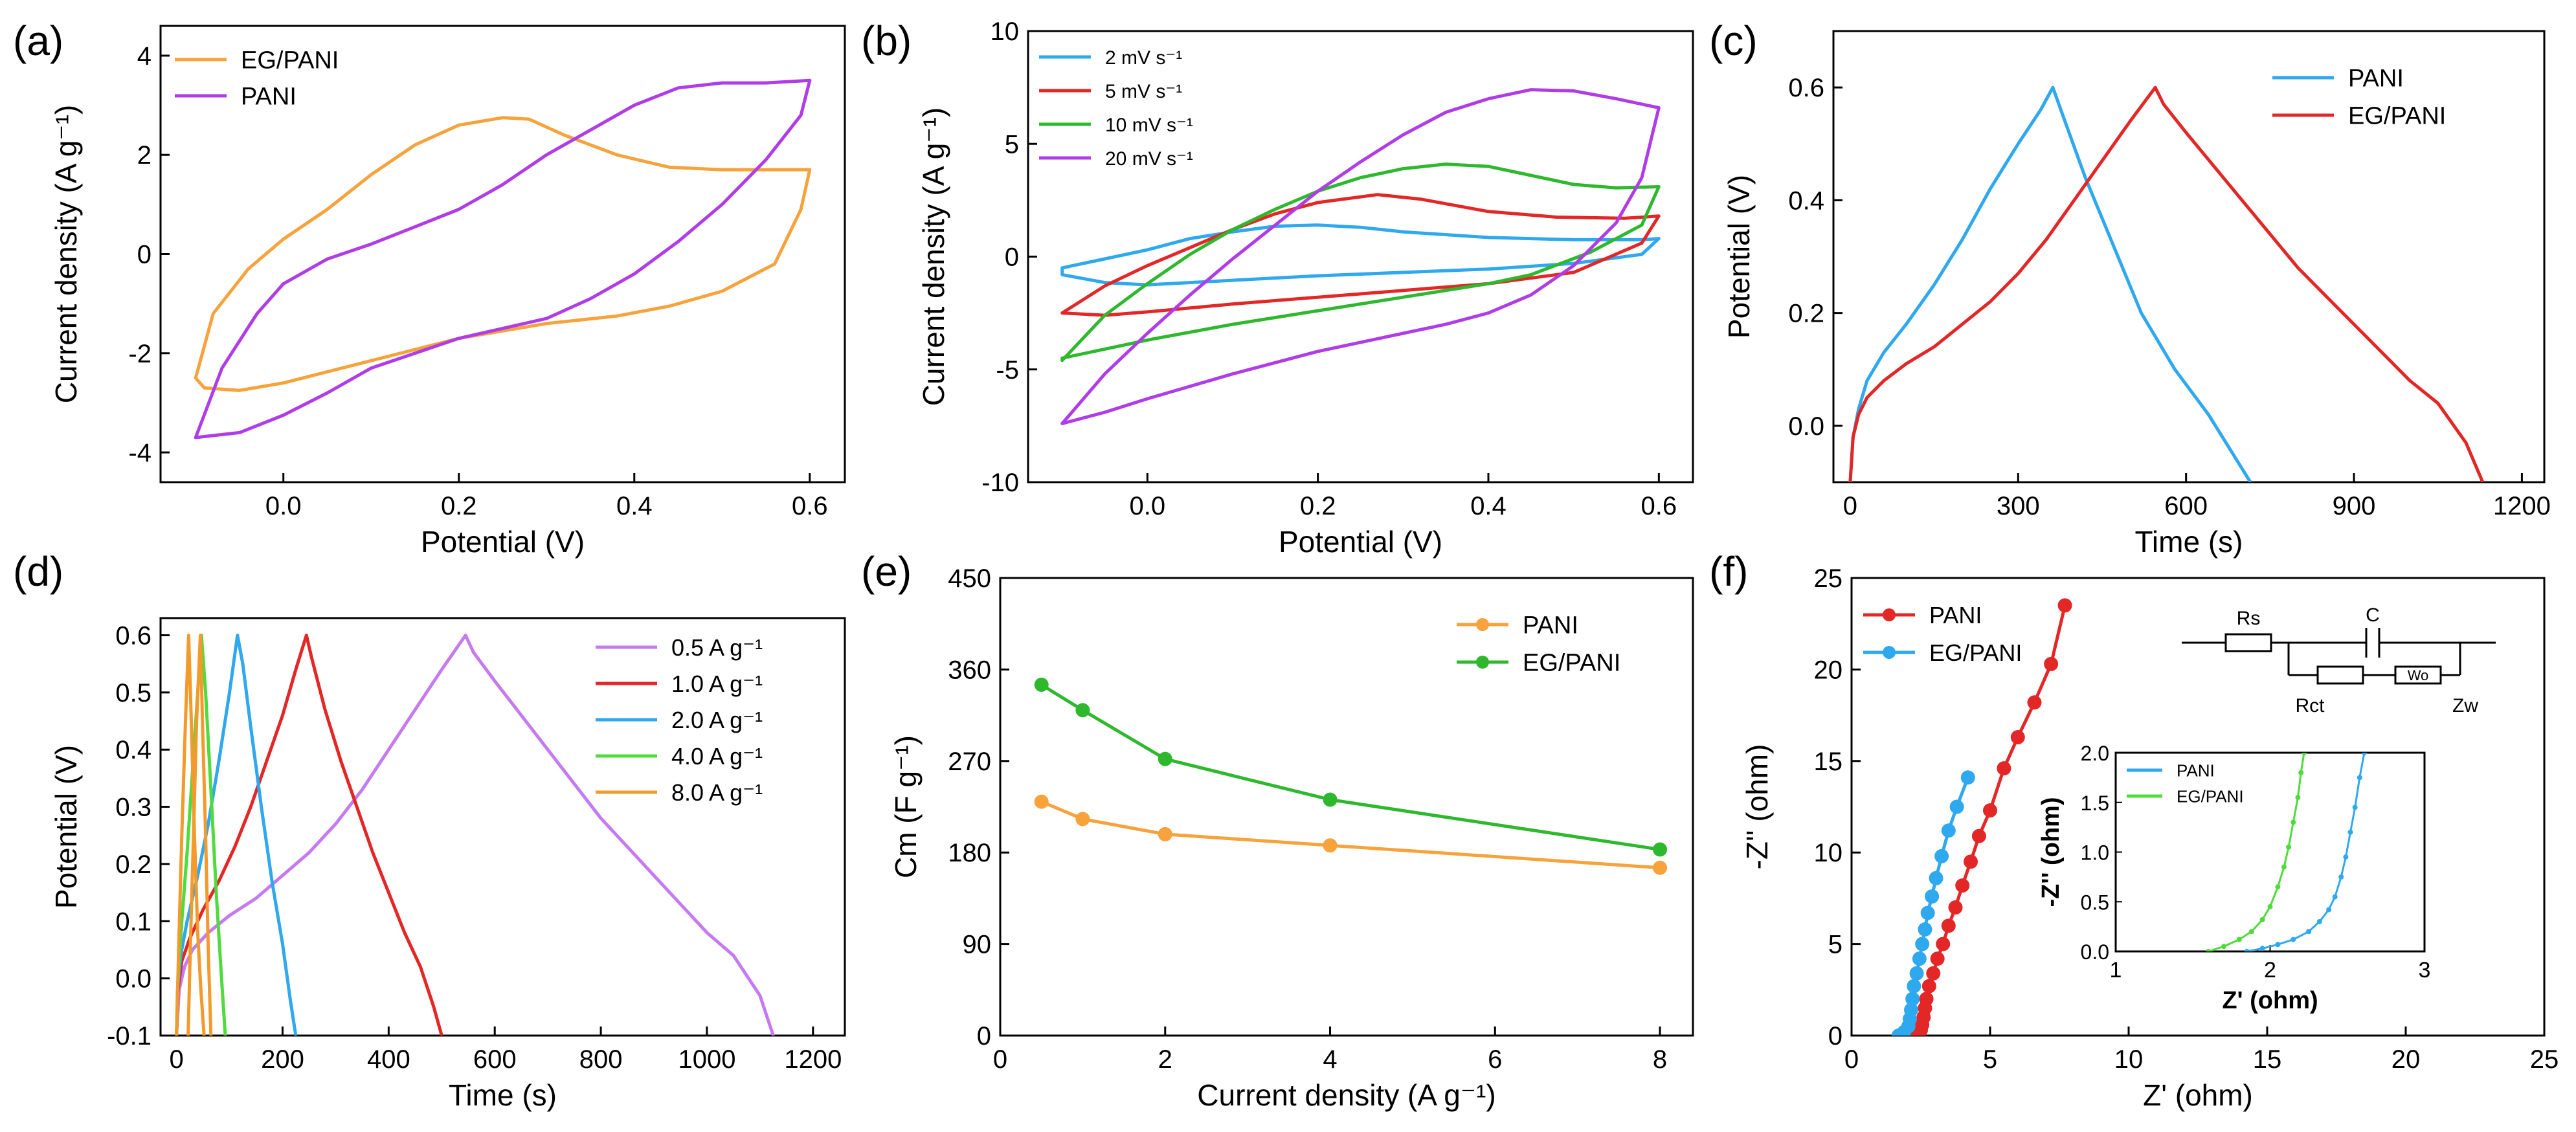  What do you see at coordinates (2373, 615) in the screenshot?
I see `circuit-label-c: C` at bounding box center [2373, 615].